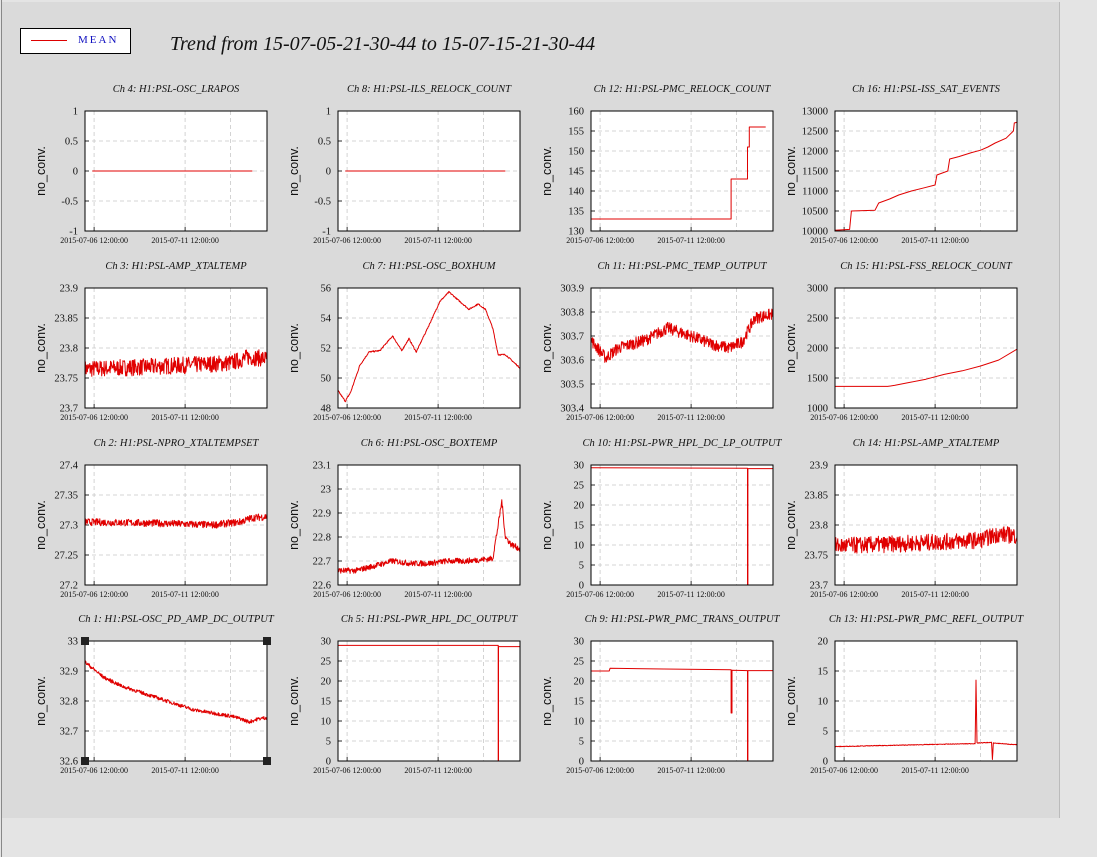 The image size is (1097, 857). Describe the element at coordinates (815, 132) in the screenshot. I see `y-tick-label: 12500` at that location.